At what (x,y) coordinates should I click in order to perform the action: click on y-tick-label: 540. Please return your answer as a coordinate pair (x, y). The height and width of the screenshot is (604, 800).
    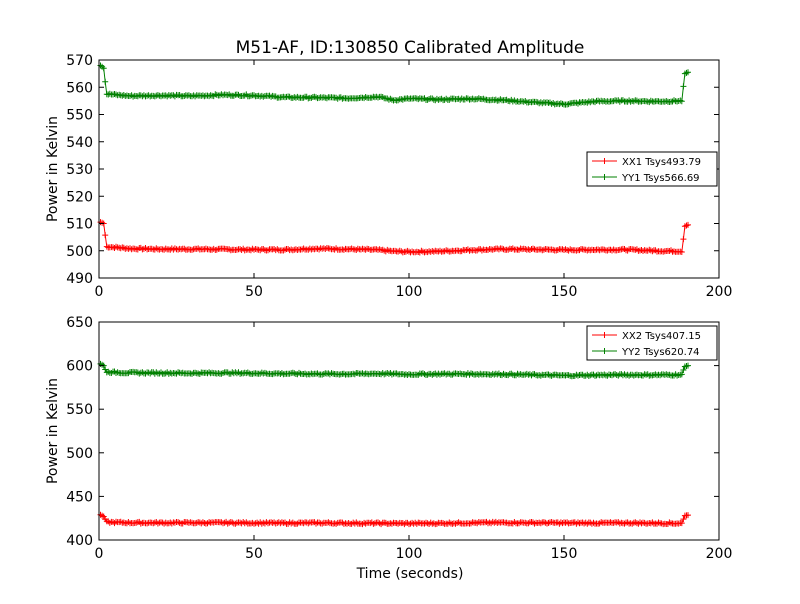
    Looking at the image, I should click on (79, 143).